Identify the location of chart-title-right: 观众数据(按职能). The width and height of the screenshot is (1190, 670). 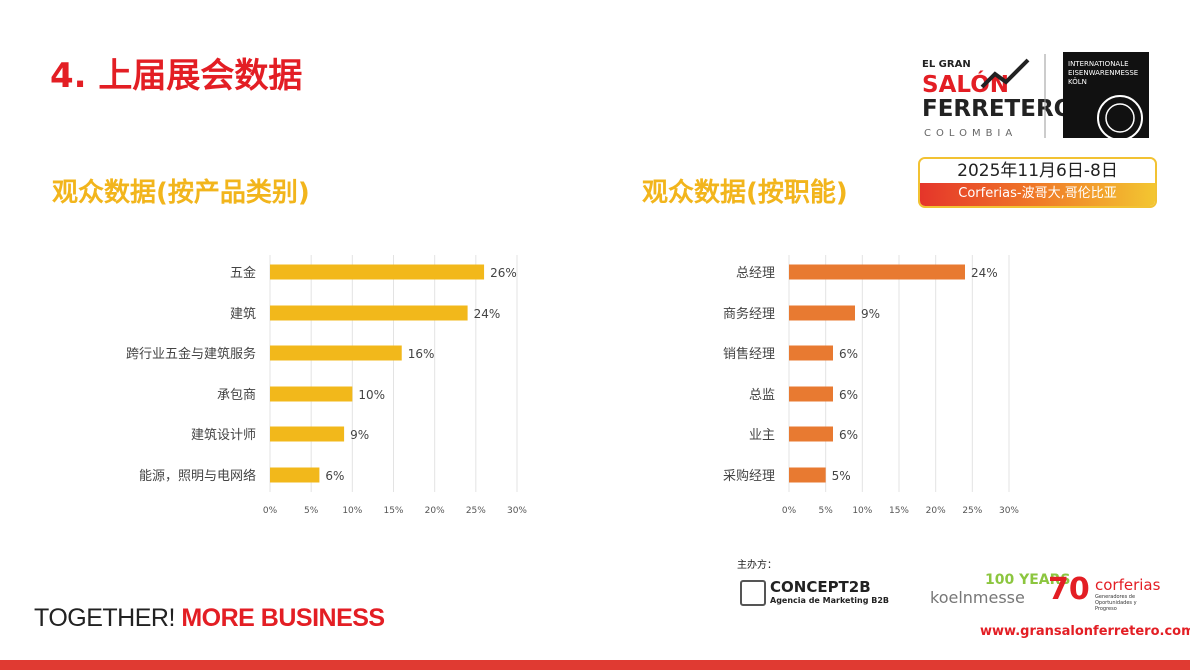
(745, 193).